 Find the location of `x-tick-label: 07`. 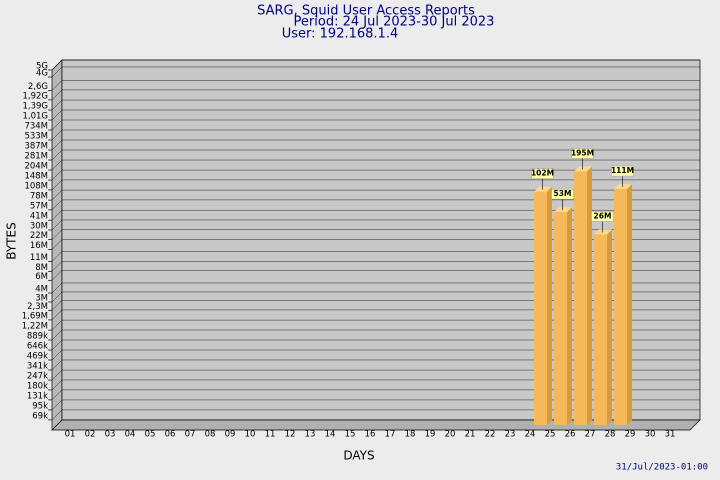

x-tick-label: 07 is located at coordinates (190, 435).